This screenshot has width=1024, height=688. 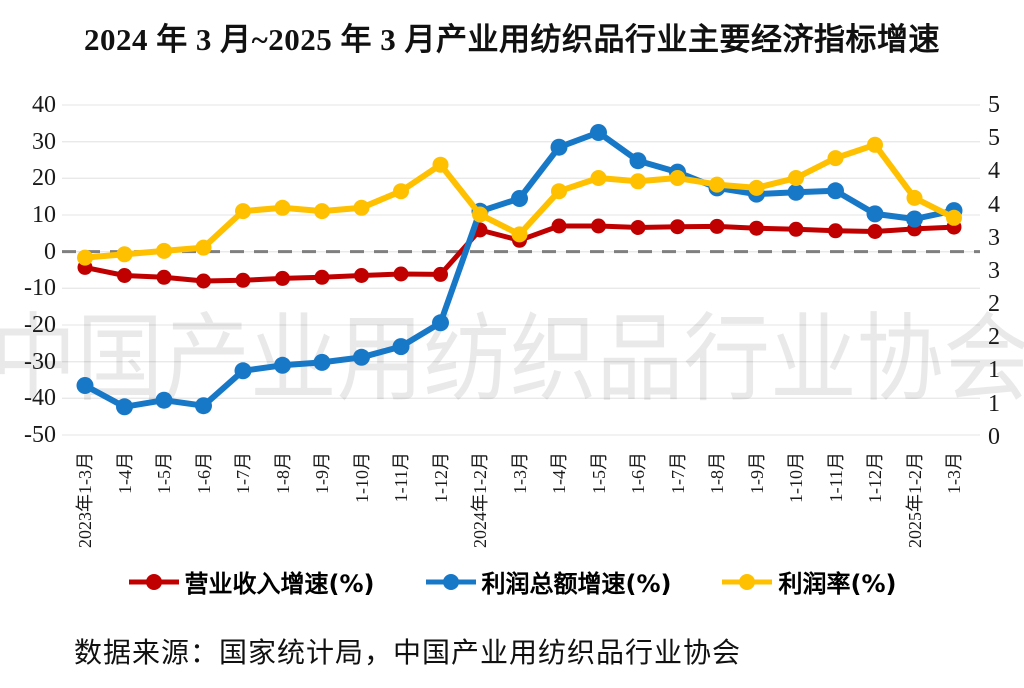 I want to click on chart-title: 2024 年 3 月~2025 年 3 月产业用纺织品行业主要经济指标增速, so click(x=512, y=39).